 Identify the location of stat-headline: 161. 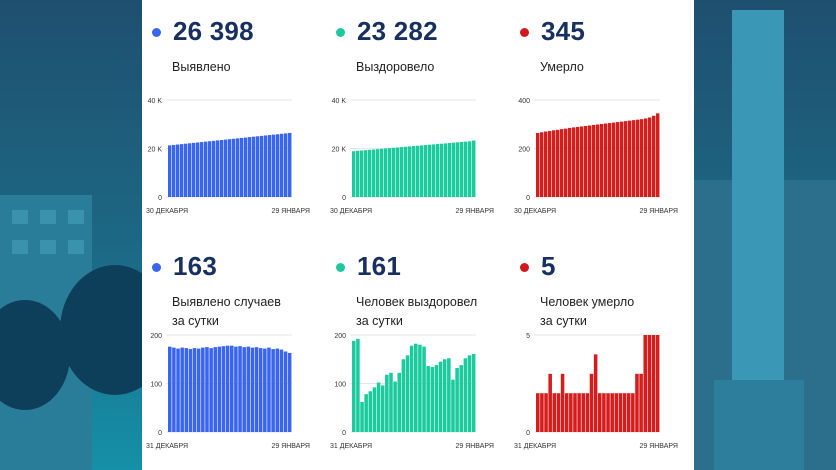
(368, 266).